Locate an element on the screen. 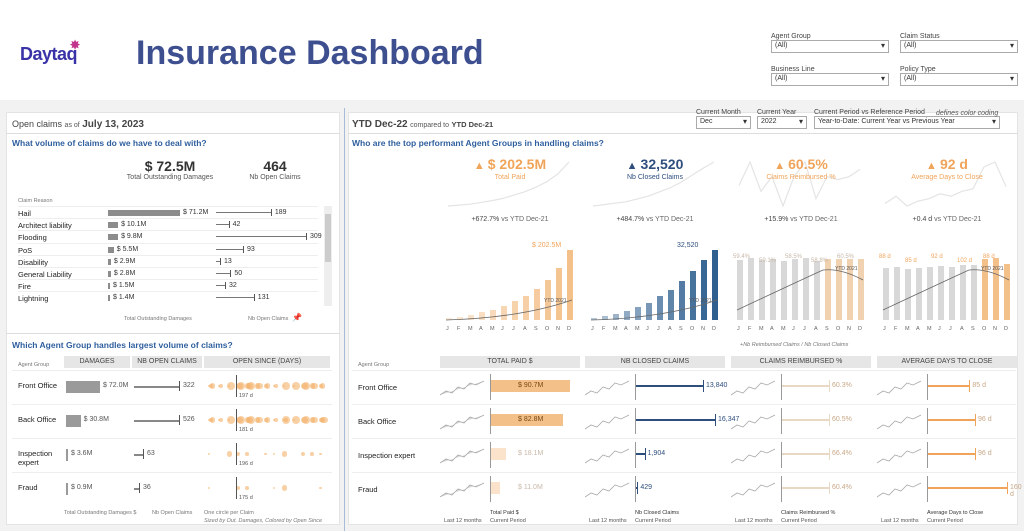  current-month-control: Current Month Dec is located at coordinates (723, 119).